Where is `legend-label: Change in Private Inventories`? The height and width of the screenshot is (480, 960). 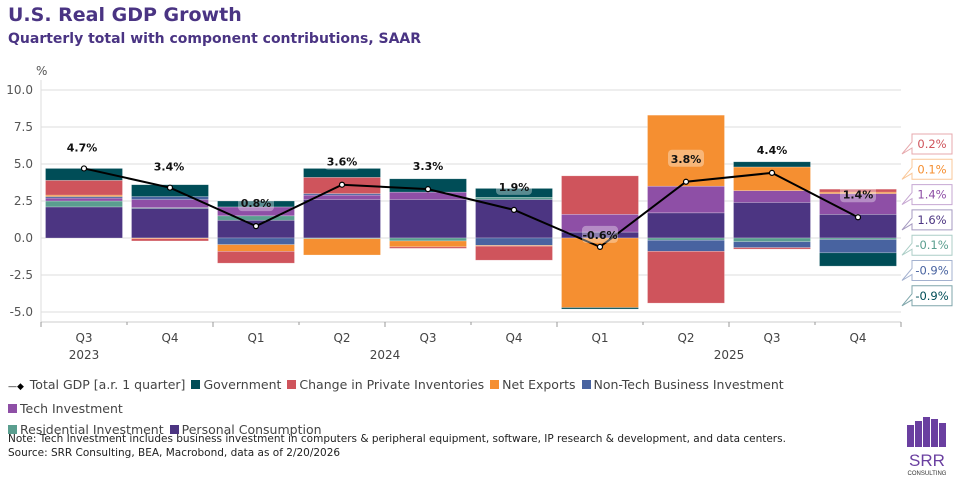 legend-label: Change in Private Inventories is located at coordinates (392, 384).